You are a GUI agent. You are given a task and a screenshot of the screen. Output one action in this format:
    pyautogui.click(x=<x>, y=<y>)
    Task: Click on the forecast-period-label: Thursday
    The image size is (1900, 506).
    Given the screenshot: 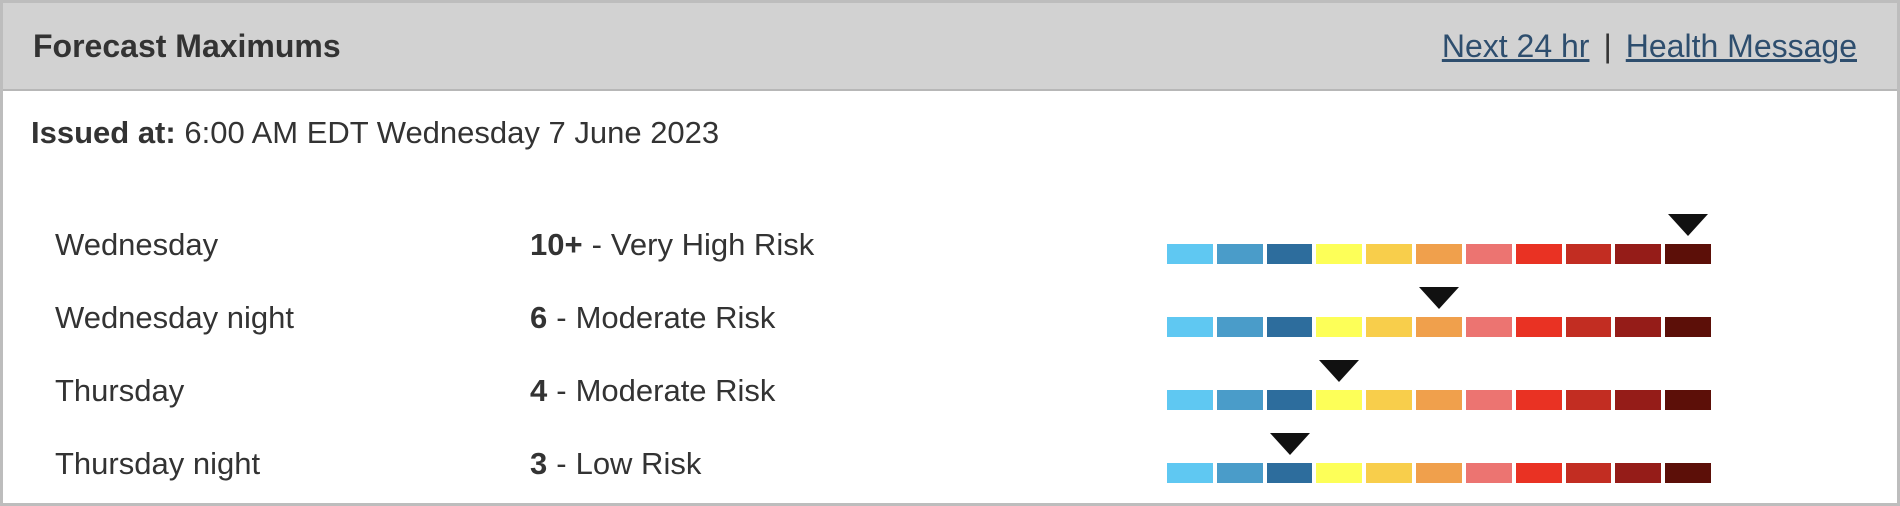 What is the action you would take?
    pyautogui.click(x=120, y=390)
    